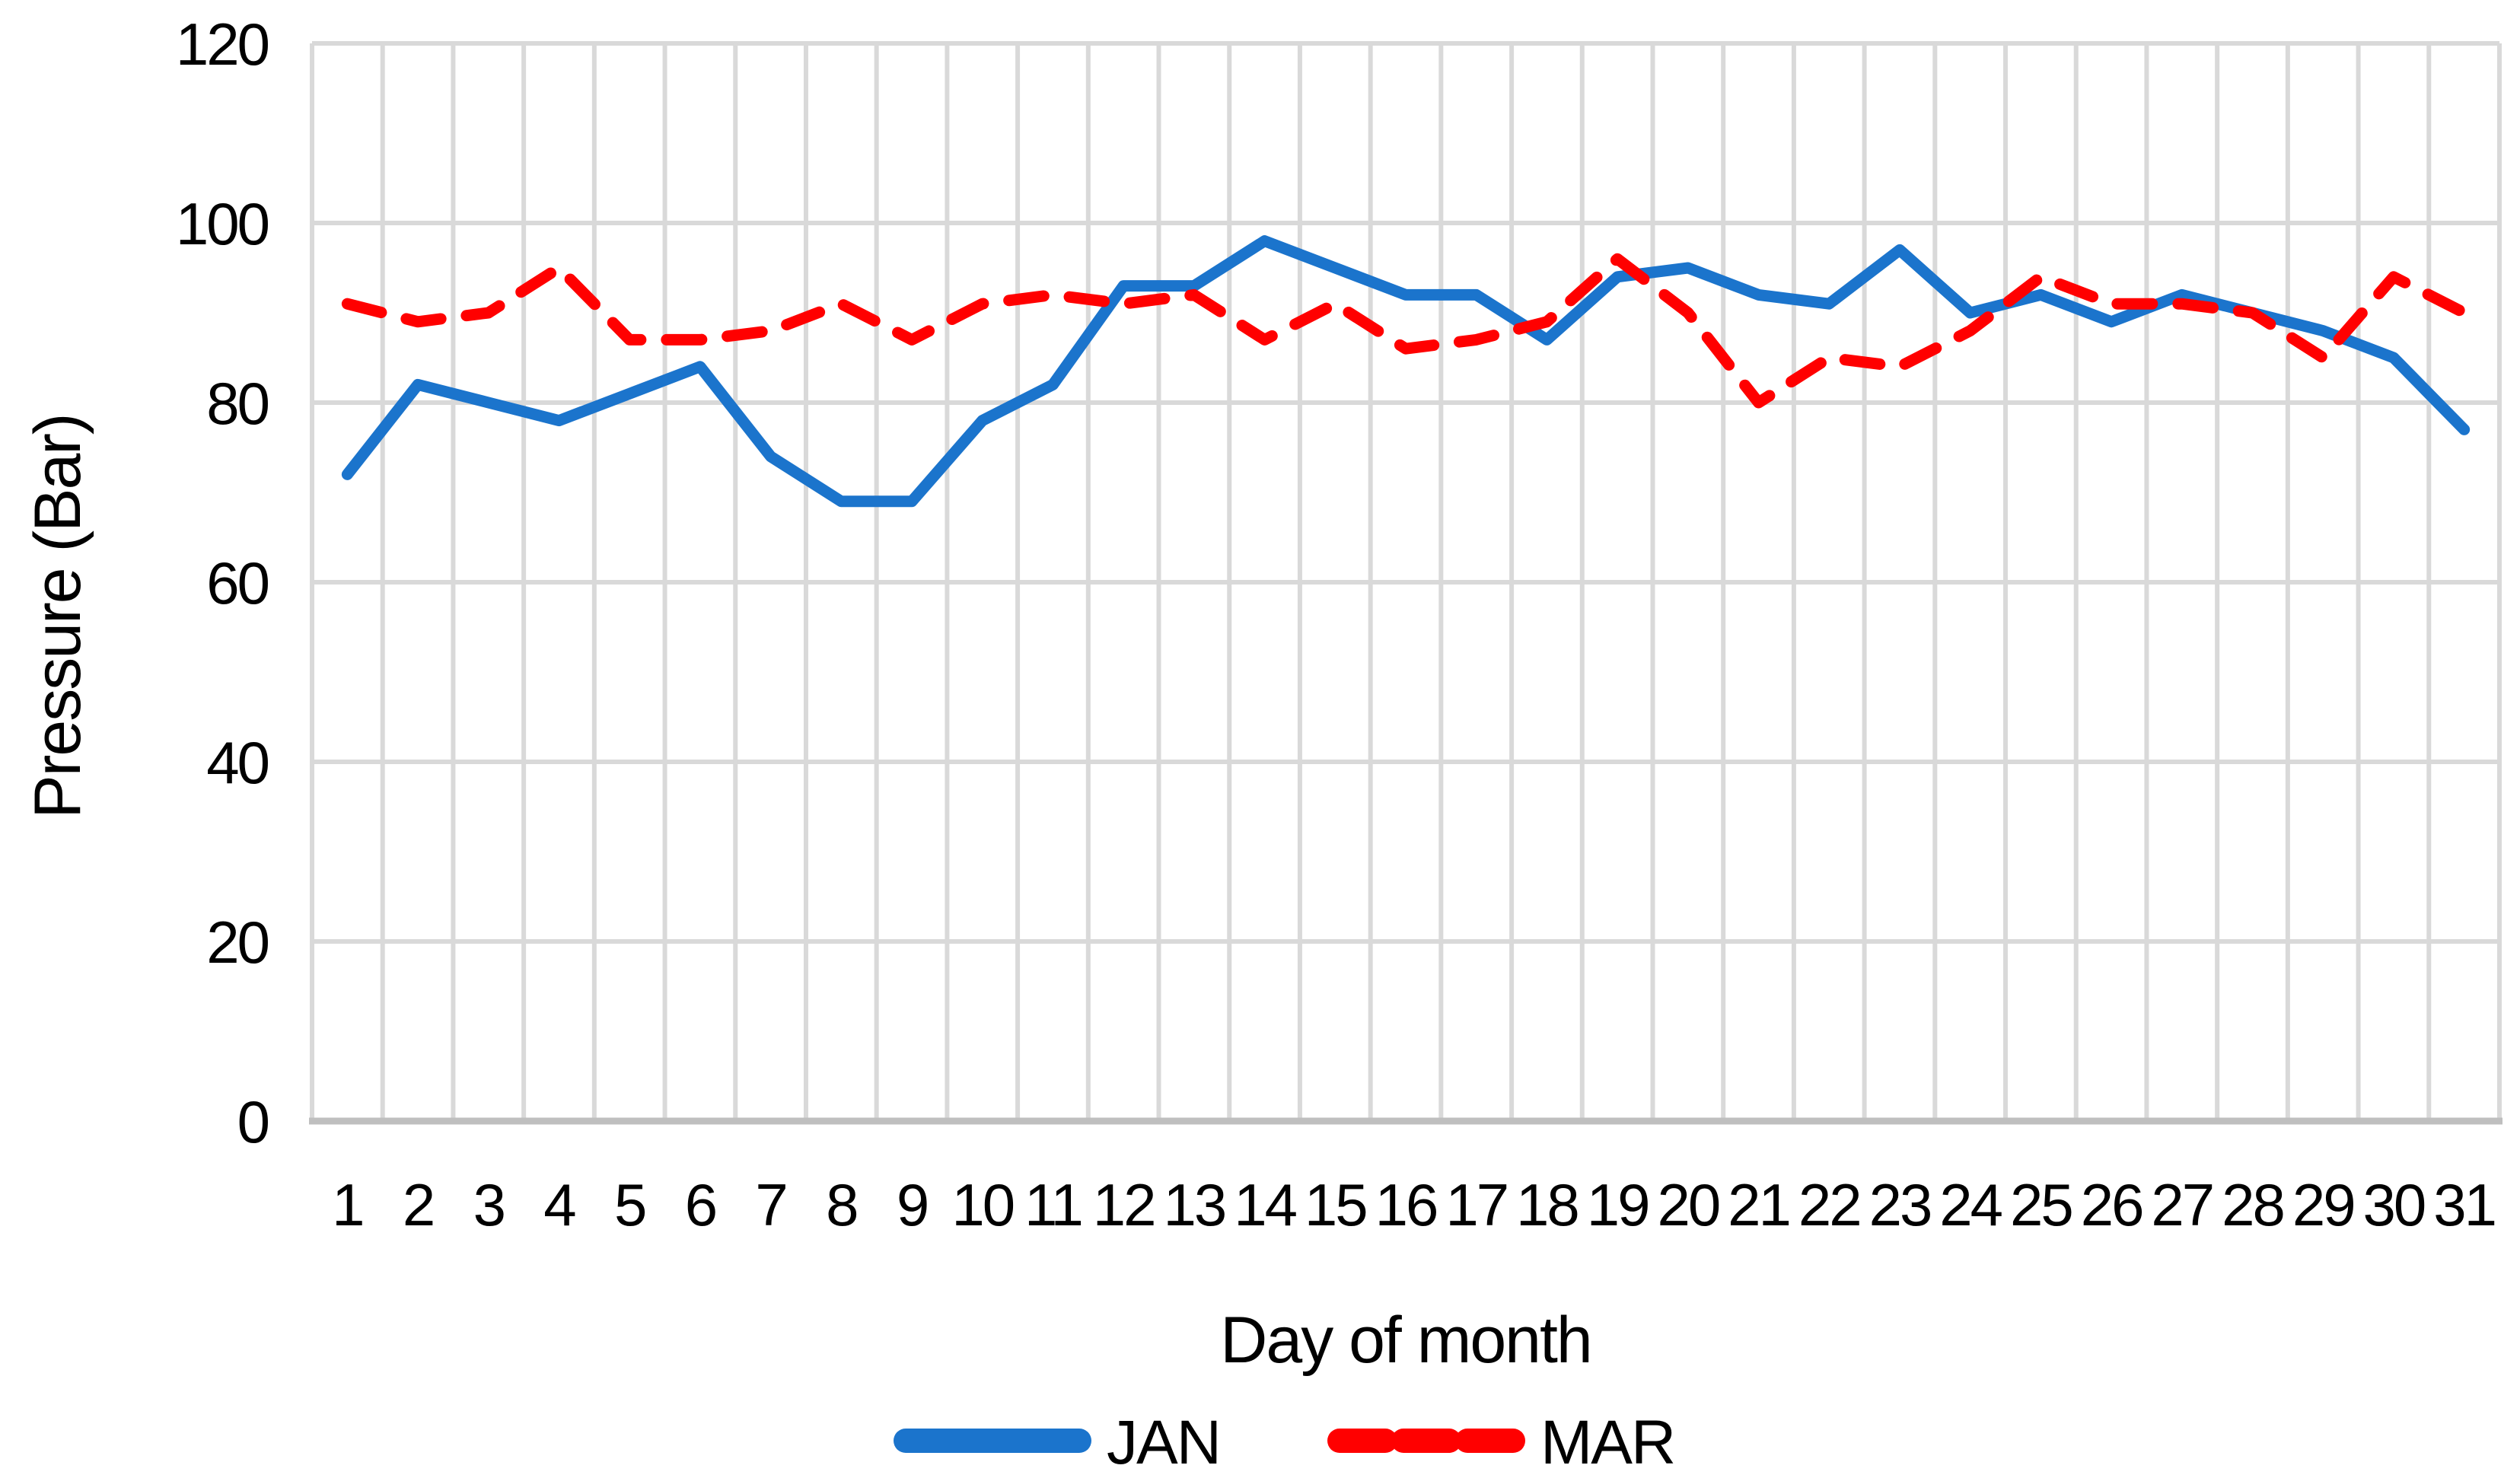 The height and width of the screenshot is (1478, 2520). What do you see at coordinates (222, 223) in the screenshot?
I see `y-tick-label-100: 100` at bounding box center [222, 223].